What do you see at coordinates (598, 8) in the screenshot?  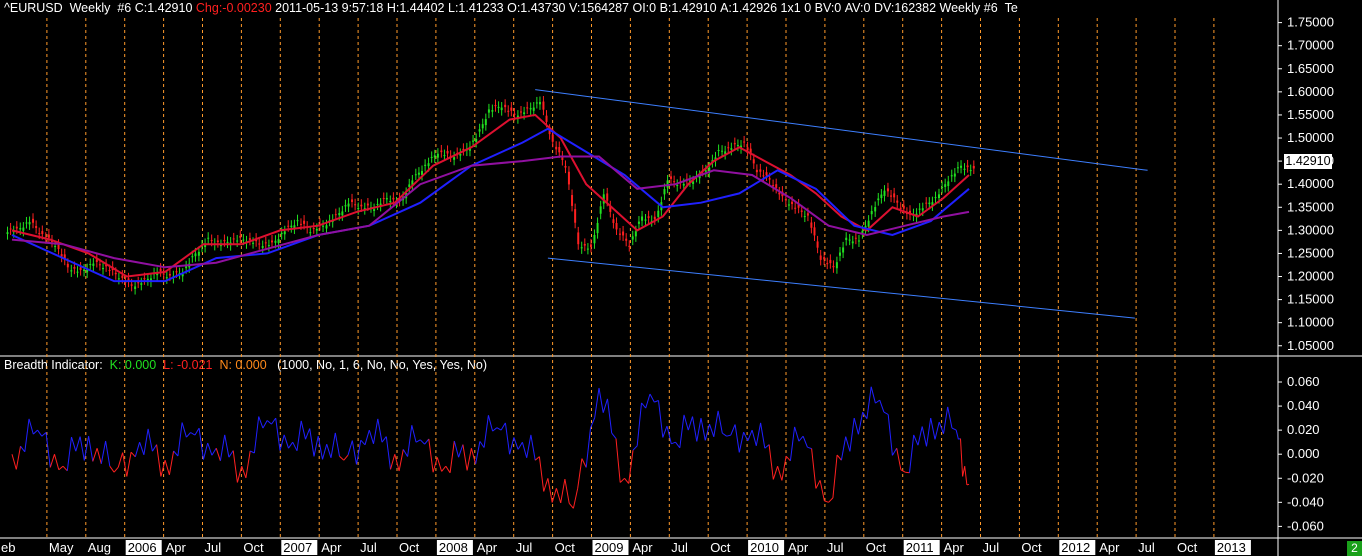 I see `header-volume: V:1564287` at bounding box center [598, 8].